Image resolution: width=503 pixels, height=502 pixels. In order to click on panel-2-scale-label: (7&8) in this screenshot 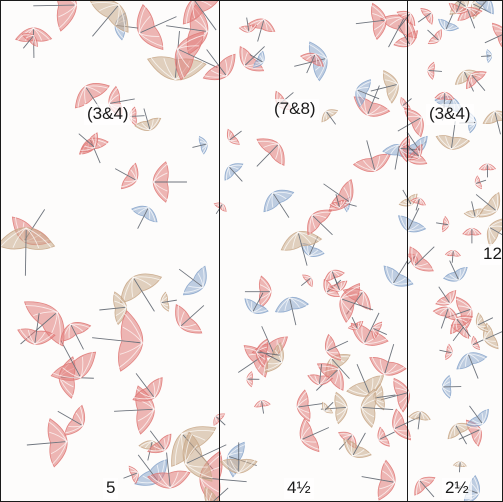, I will do `click(295, 109)`.